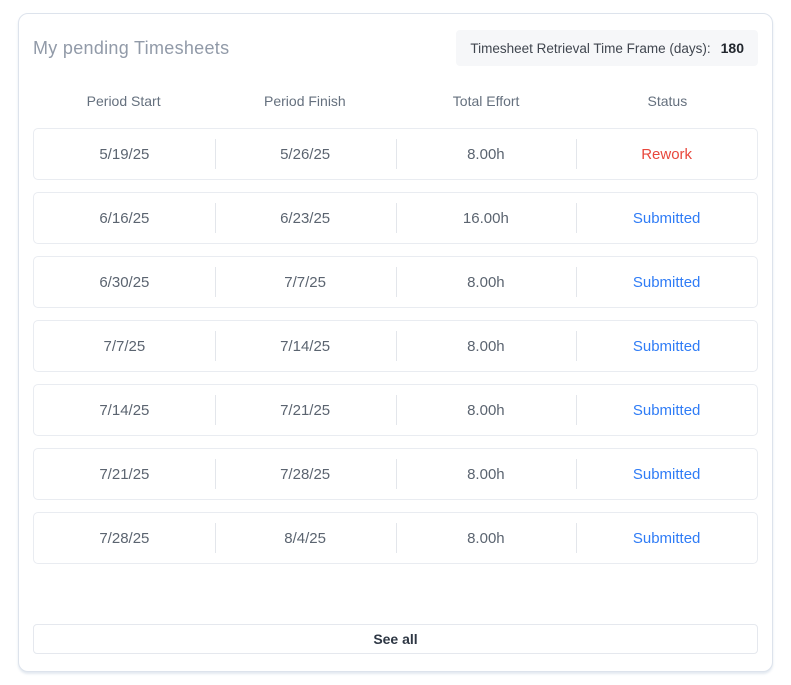  Describe the element at coordinates (305, 410) in the screenshot. I see `period-finish-cell: 7/21/25` at that location.